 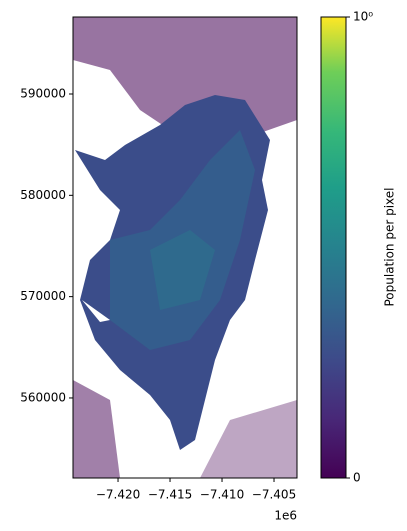 I want to click on x-tick-label: −7.405, so click(x=274, y=495).